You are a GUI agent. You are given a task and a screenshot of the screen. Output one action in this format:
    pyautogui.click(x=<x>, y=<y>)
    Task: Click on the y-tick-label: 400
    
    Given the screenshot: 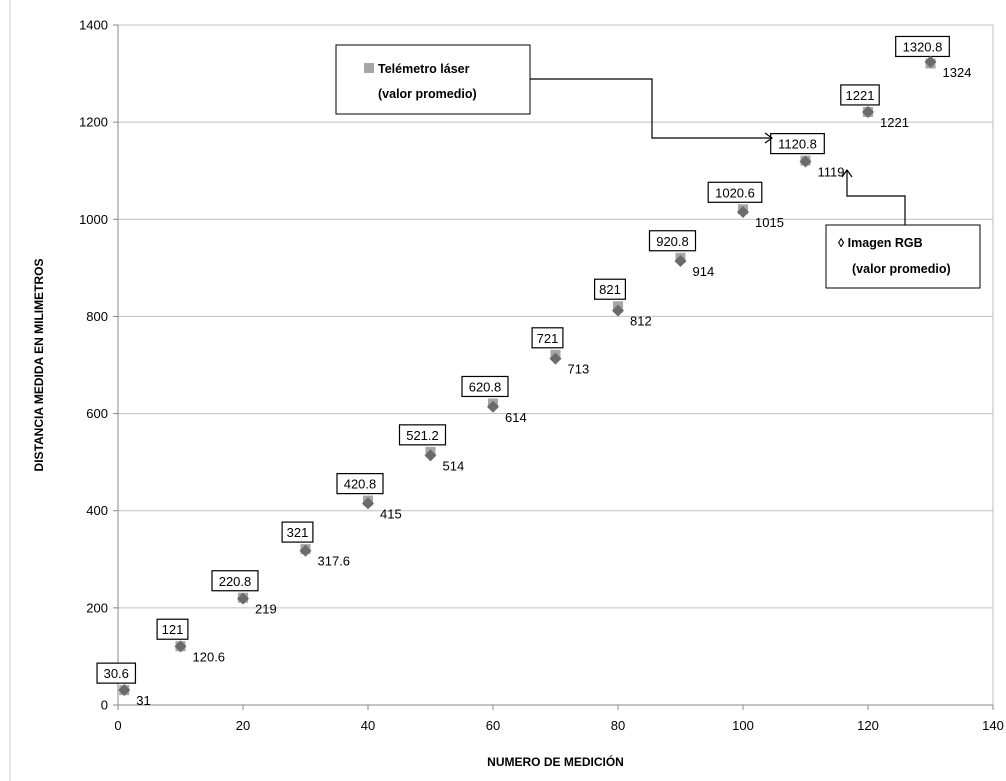 What is the action you would take?
    pyautogui.click(x=97, y=510)
    